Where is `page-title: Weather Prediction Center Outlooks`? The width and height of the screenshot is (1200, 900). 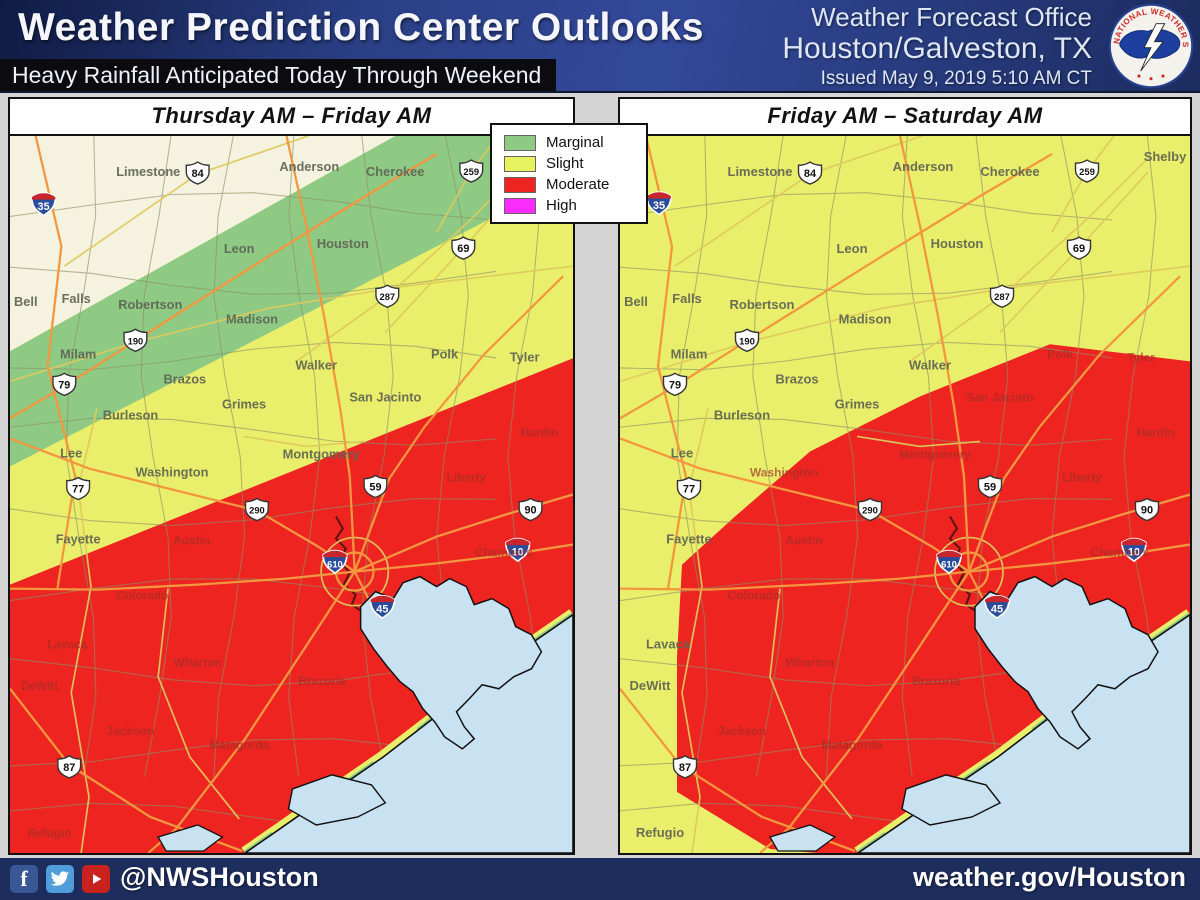
page-title: Weather Prediction Center Outlooks is located at coordinates (361, 27).